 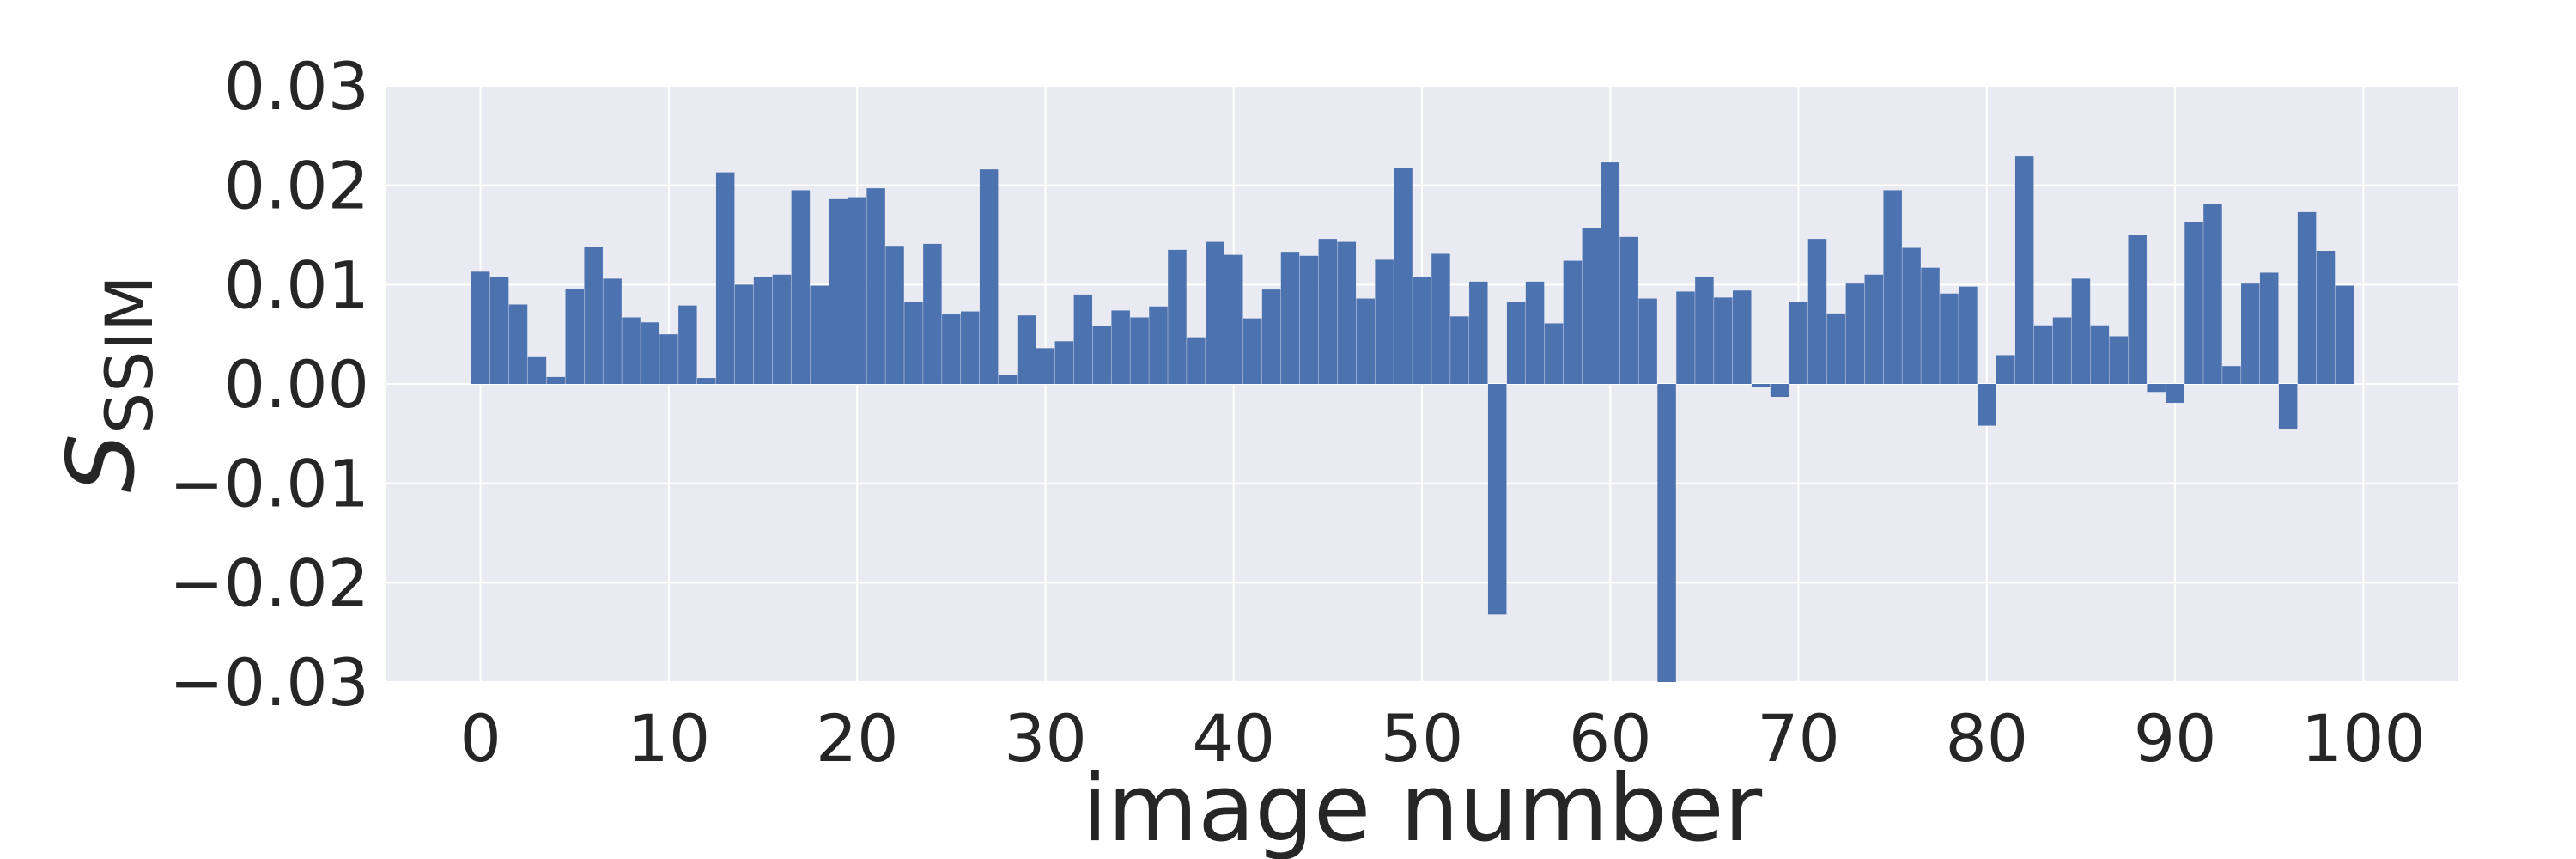 I want to click on y-tick-labels: −0.03 −0.02 −0.01 0.00 0.01 0.02 0.03, so click(x=269, y=384).